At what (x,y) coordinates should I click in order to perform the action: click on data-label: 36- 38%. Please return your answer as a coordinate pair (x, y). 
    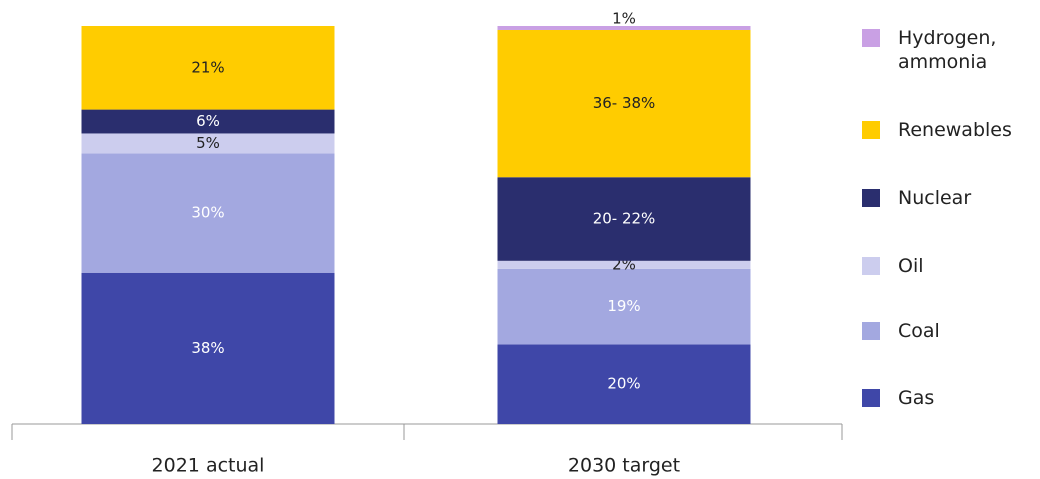
    Looking at the image, I should click on (624, 103).